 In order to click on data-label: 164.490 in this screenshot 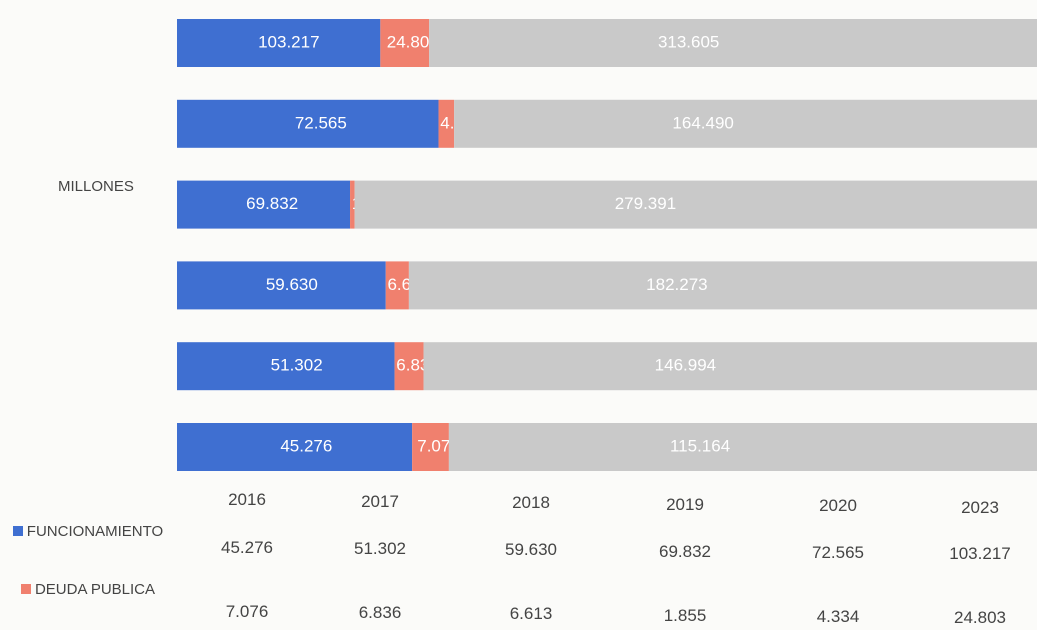, I will do `click(702, 122)`.